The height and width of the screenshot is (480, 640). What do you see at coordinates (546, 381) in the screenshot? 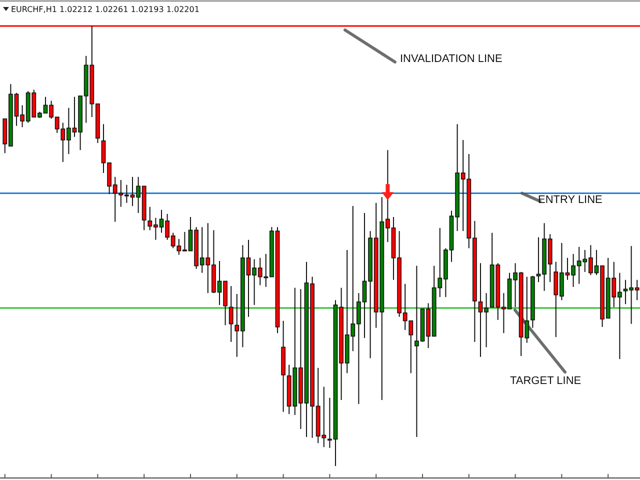
I see `ref-line-label: TARGET LINE` at bounding box center [546, 381].